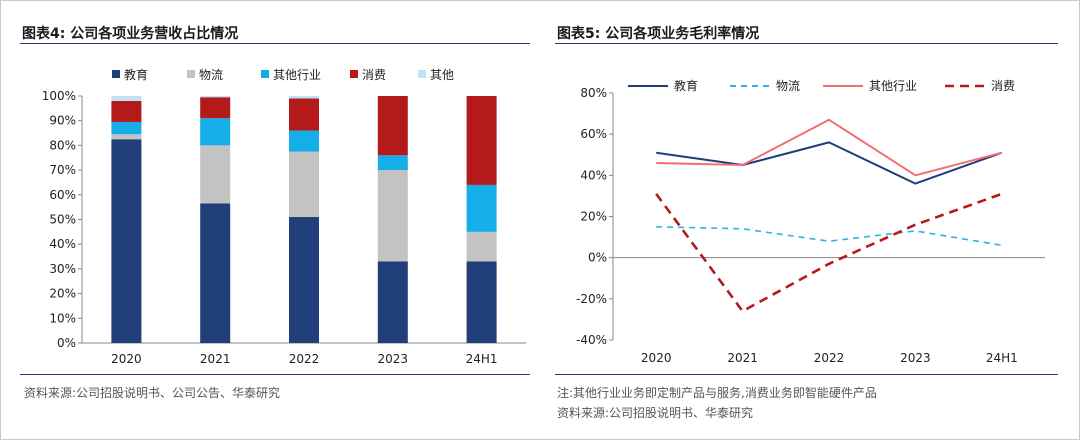  I want to click on right-footnote: 注:其他行业业务即定制产品与服务,消费业务即智能硬件产品, so click(717, 393).